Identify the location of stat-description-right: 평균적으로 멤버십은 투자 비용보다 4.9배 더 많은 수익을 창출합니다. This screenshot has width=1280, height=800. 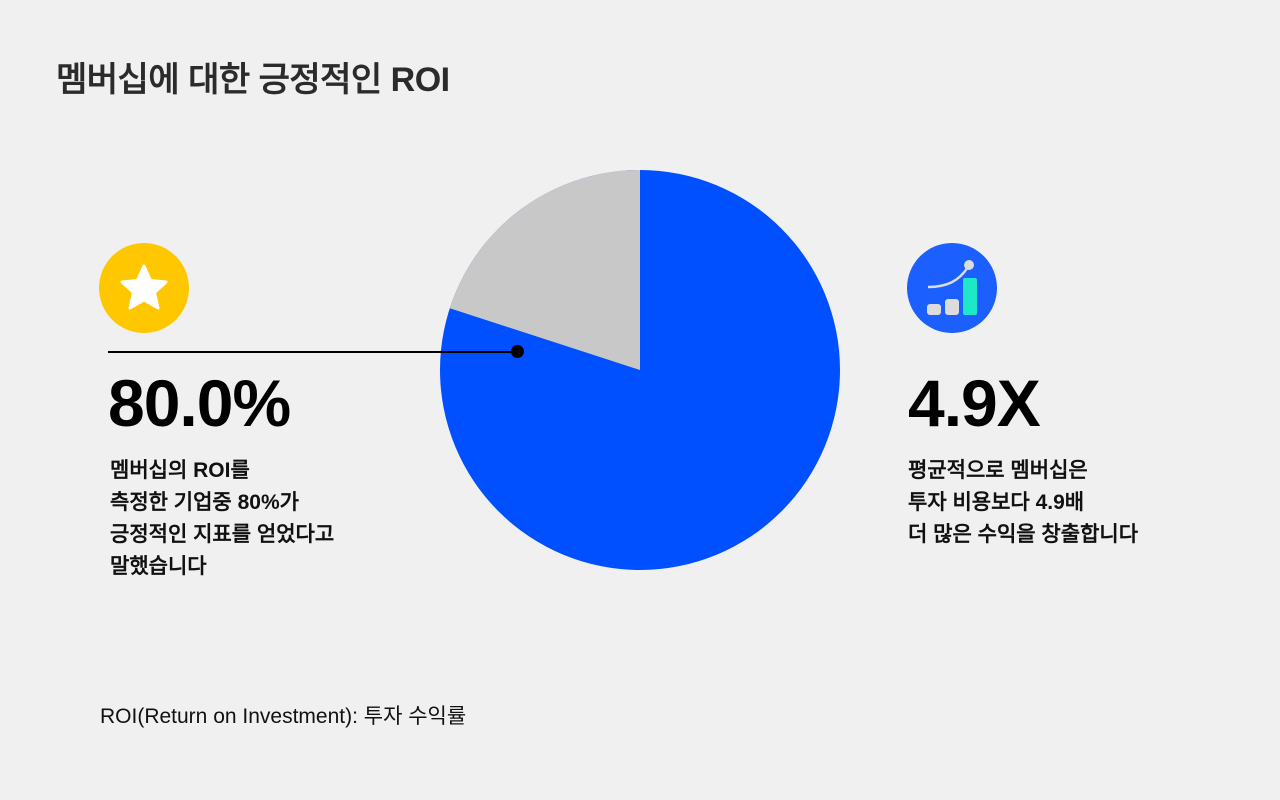
(1023, 503).